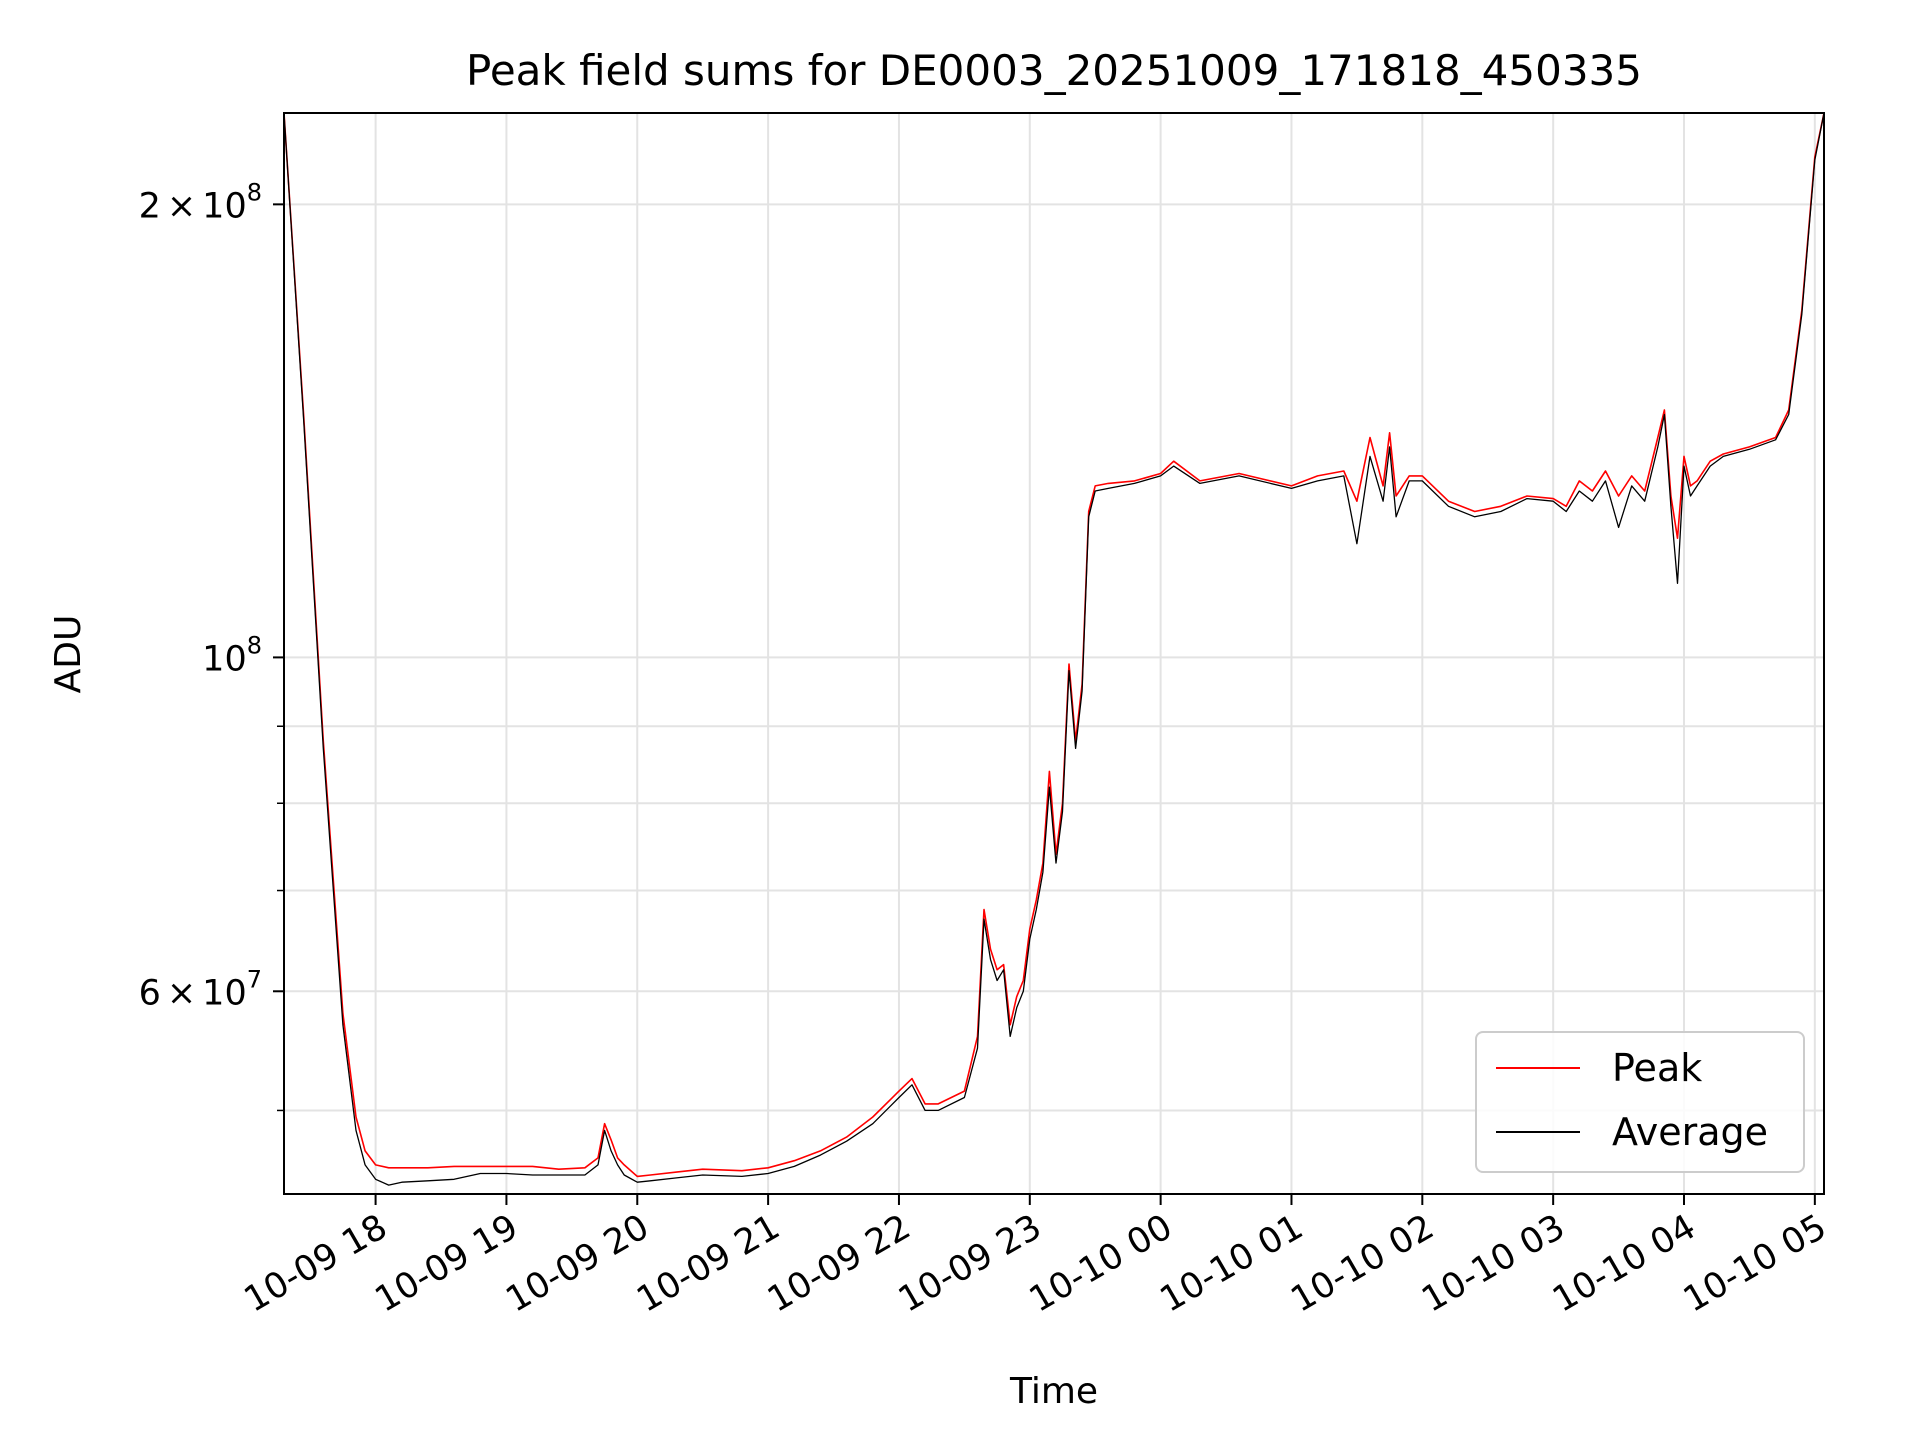 Image resolution: width=1920 pixels, height=1440 pixels. Describe the element at coordinates (150, 993) in the screenshot. I see `y-tick-mantissa: 6` at that location.